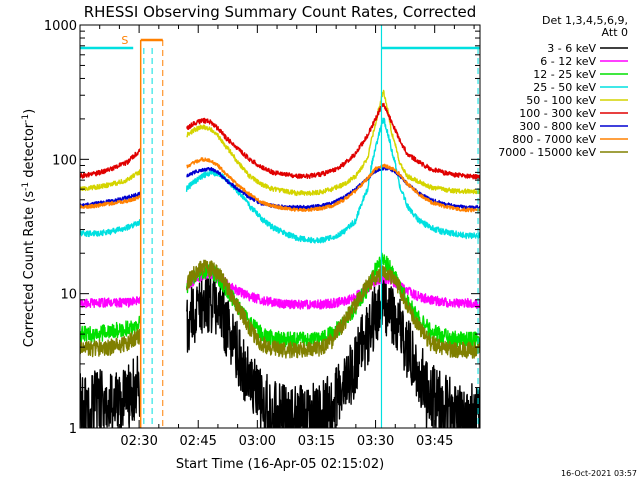 This screenshot has height=480, width=640. Describe the element at coordinates (64, 160) in the screenshot. I see `y-tick-label: 100` at that location.